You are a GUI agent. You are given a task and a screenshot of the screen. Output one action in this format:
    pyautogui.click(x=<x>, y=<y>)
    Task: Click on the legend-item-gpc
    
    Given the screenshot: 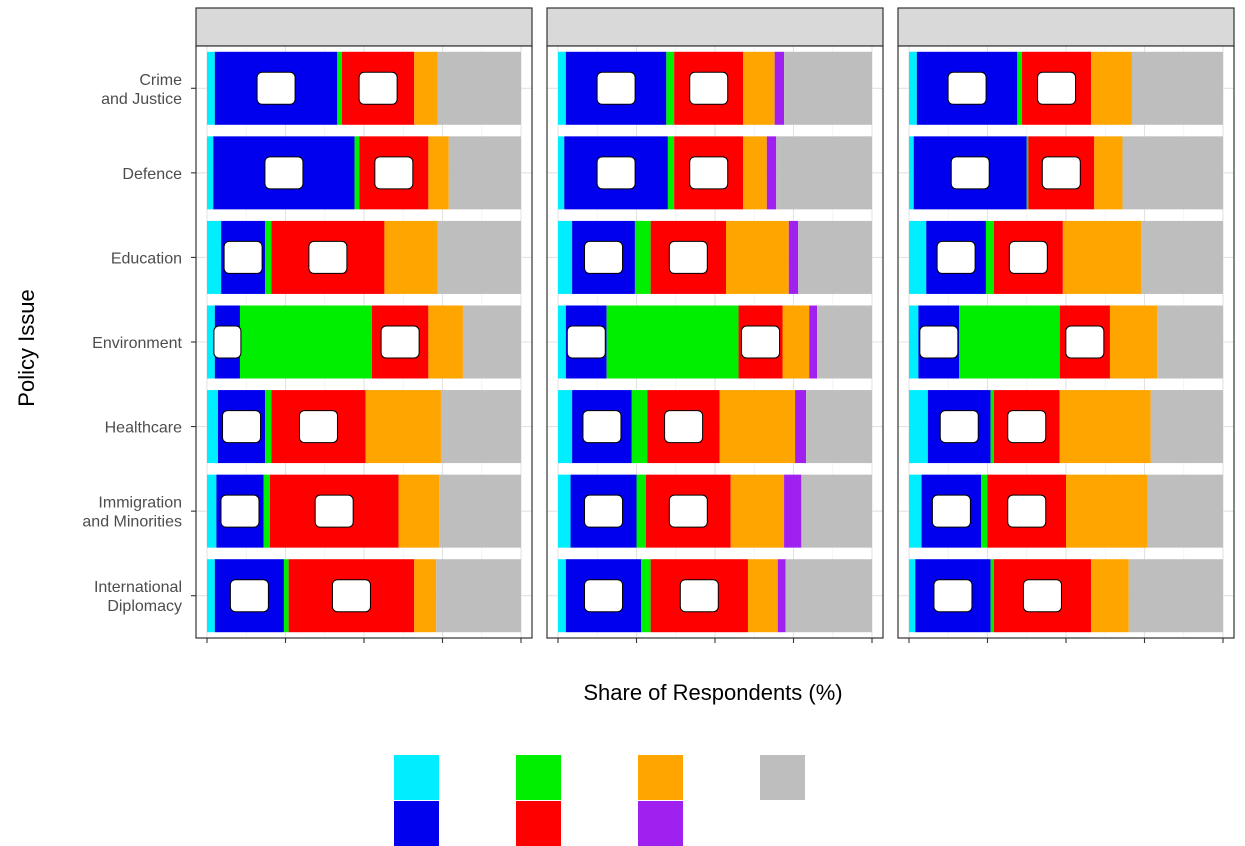 What is the action you would take?
    pyautogui.click(x=538, y=777)
    